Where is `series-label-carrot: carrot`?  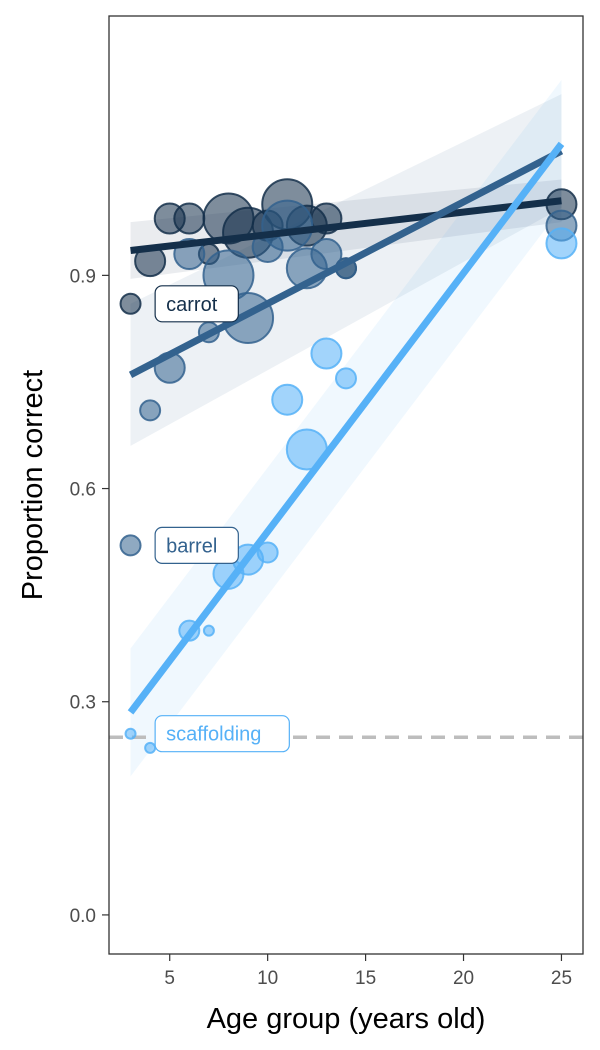
series-label-carrot: carrot is located at coordinates (196, 304).